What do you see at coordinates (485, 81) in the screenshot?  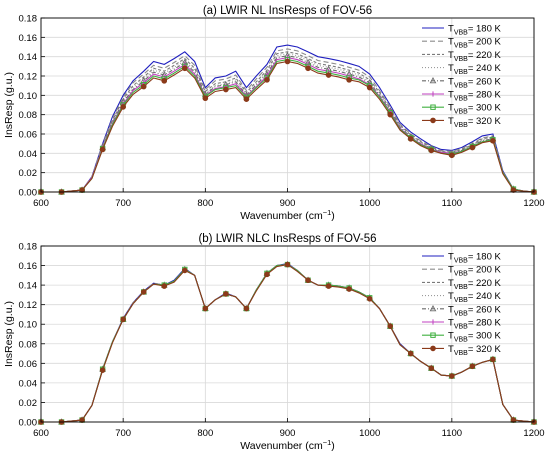 I see `legend-label-value: = 260 K` at bounding box center [485, 81].